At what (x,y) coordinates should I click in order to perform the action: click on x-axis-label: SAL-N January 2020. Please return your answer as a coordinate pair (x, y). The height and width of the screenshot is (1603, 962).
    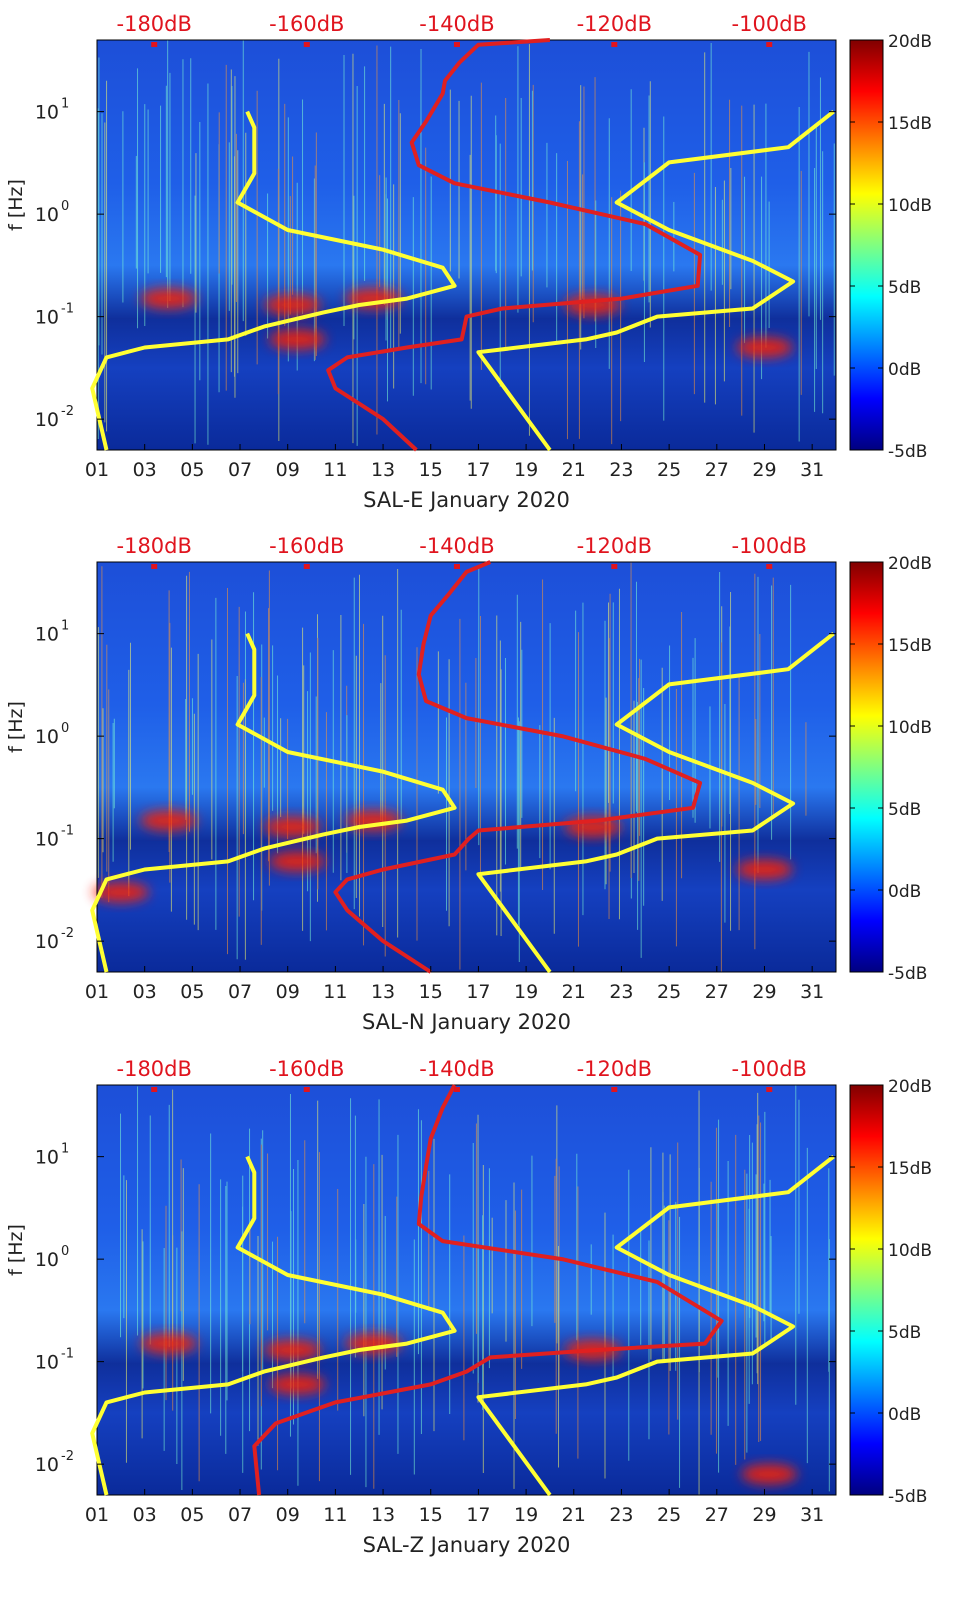
    Looking at the image, I should click on (466, 1022).